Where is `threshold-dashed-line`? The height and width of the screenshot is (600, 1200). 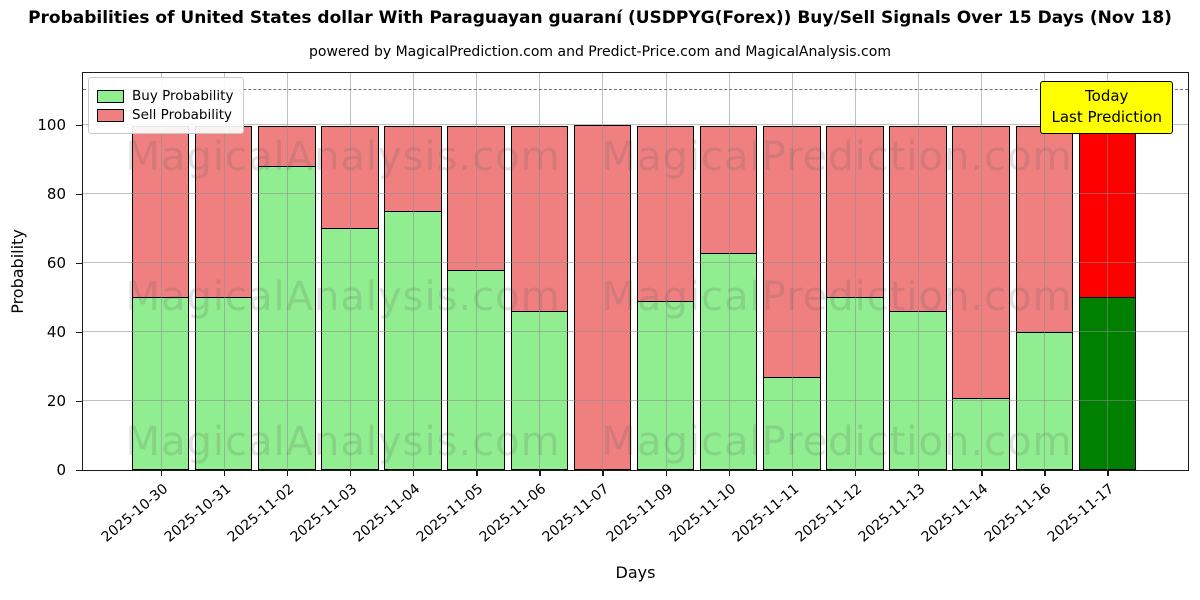
threshold-dashed-line is located at coordinates (635, 90).